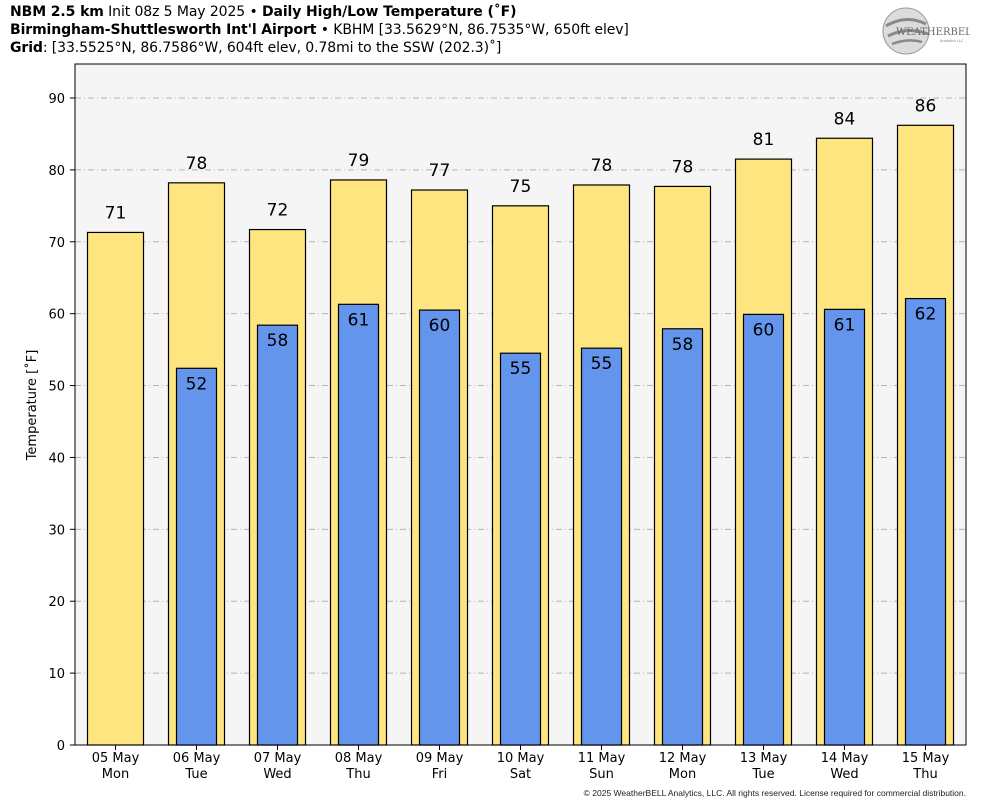  Describe the element at coordinates (32, 406) in the screenshot. I see `y-axis-label: Temperature [˚F]` at that location.